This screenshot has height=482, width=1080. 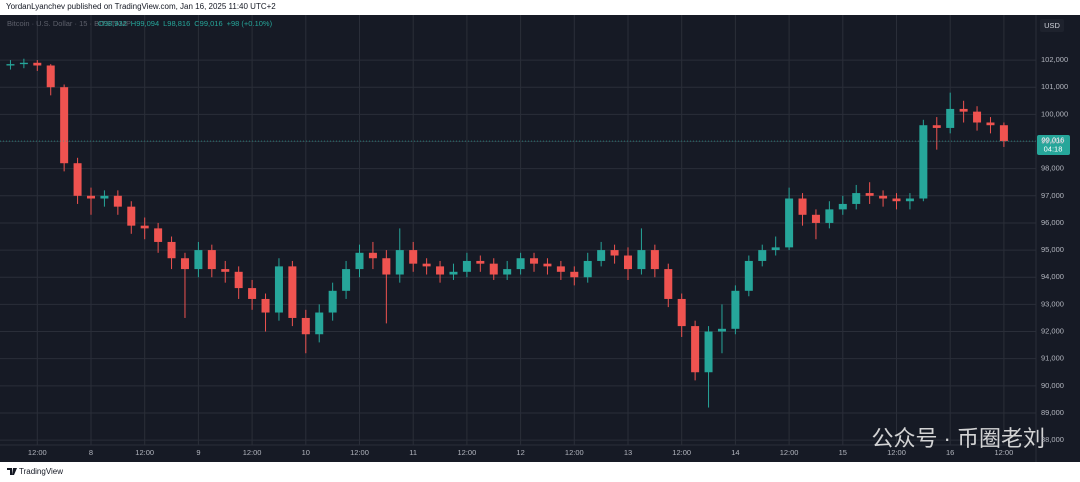 What do you see at coordinates (250, 23) in the screenshot?
I see `ohlc-value: +98 (+0.10%)` at bounding box center [250, 23].